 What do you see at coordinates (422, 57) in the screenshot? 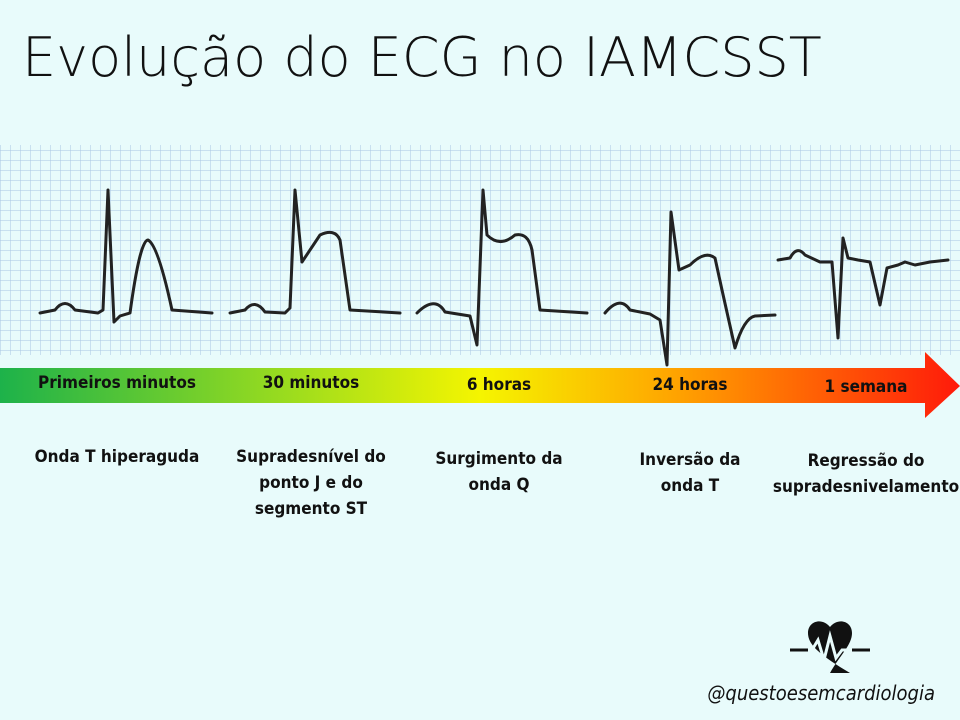
I see `title: Evolução do ECG no IAMCSST` at bounding box center [422, 57].